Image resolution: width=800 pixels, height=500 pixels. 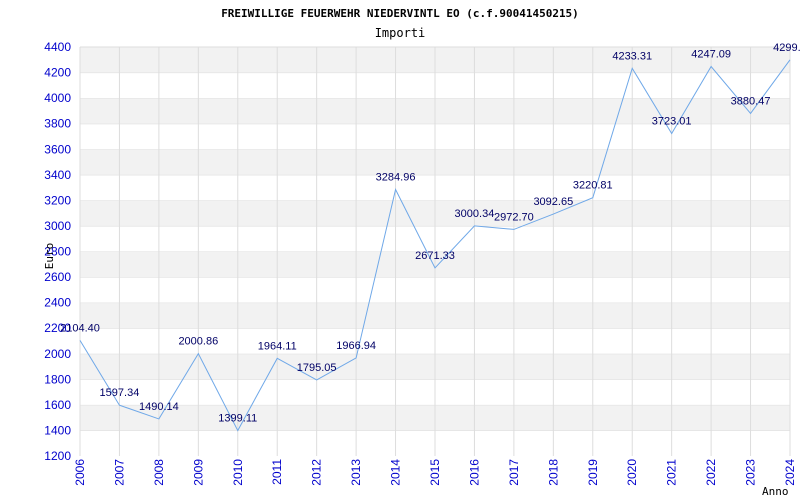 What do you see at coordinates (751, 472) in the screenshot?
I see `x-tick-label: 2023` at bounding box center [751, 472].